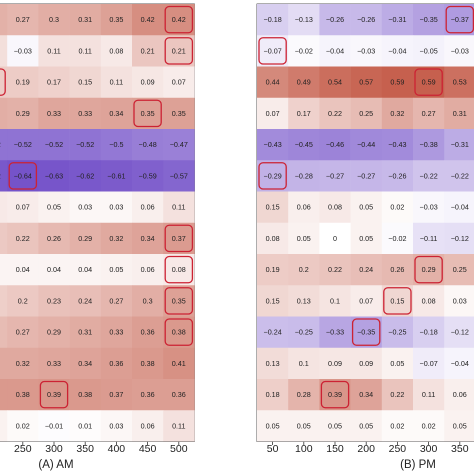 This screenshot has width=474, height=474. I want to click on cell-value-pm-r13-c5: 0.02, so click(429, 425).